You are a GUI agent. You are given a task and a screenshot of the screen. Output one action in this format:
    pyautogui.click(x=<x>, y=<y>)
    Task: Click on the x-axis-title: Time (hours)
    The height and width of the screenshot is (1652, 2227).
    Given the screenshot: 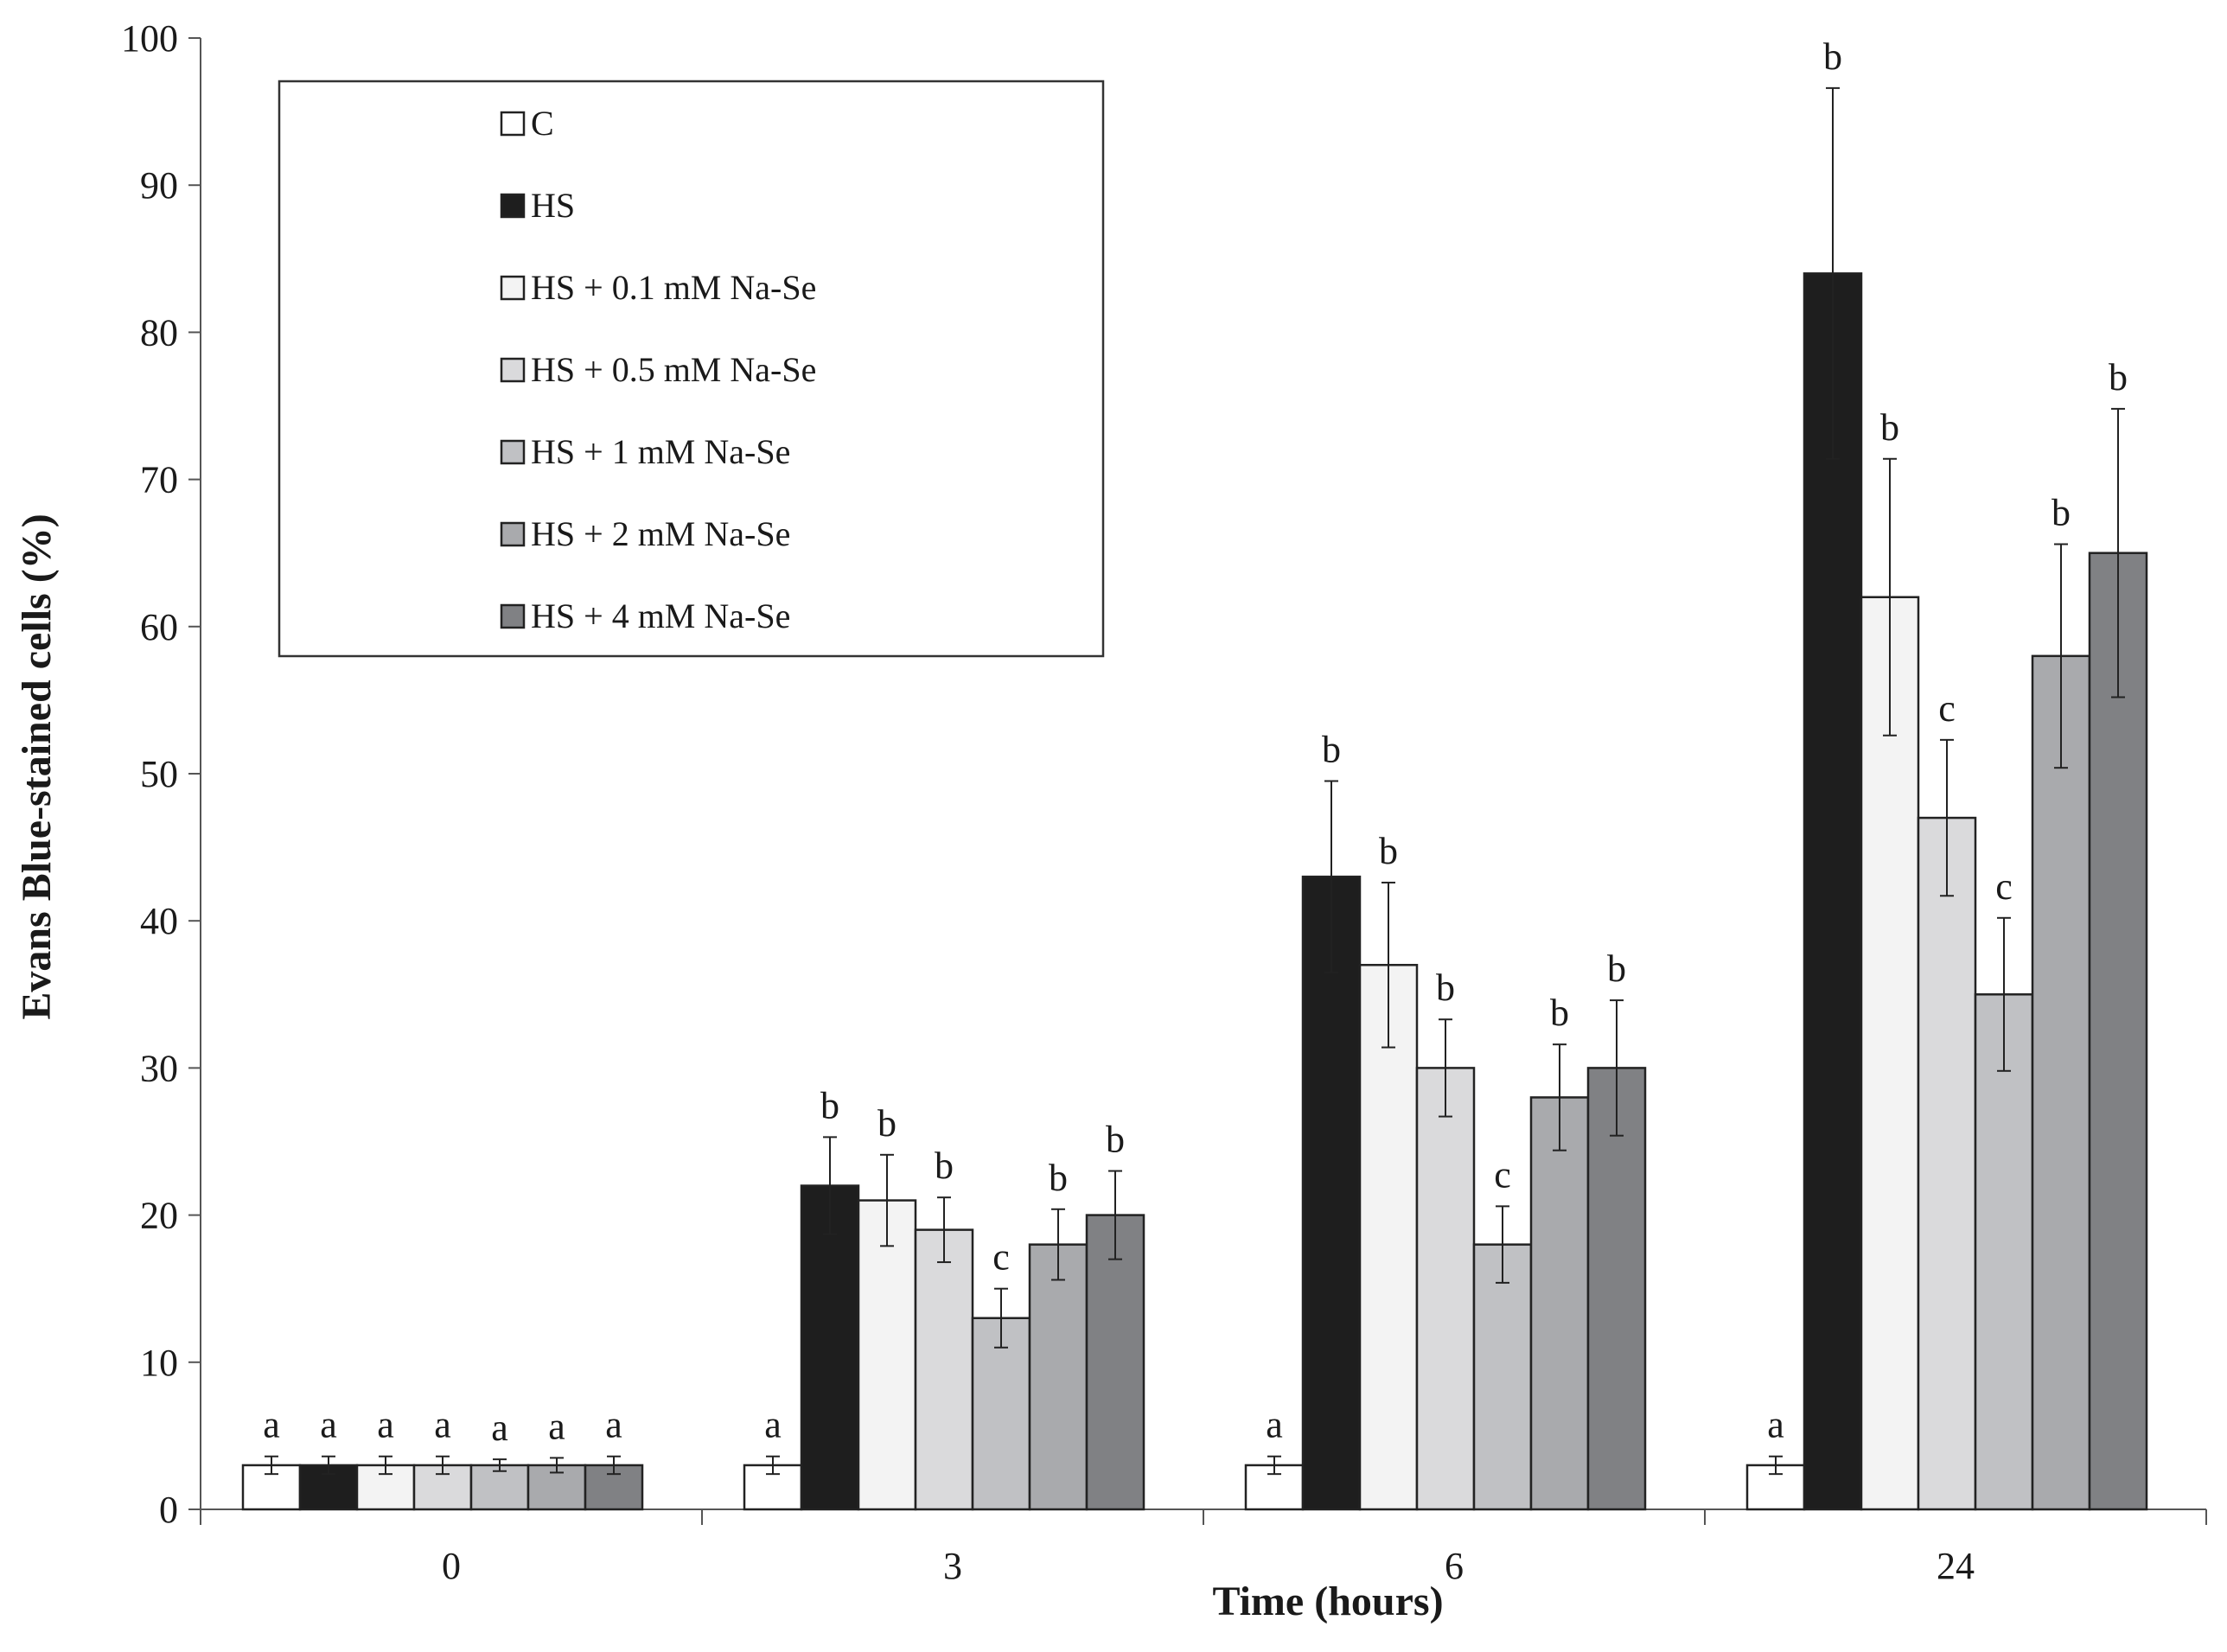 What is the action you would take?
    pyautogui.click(x=1327, y=1601)
    